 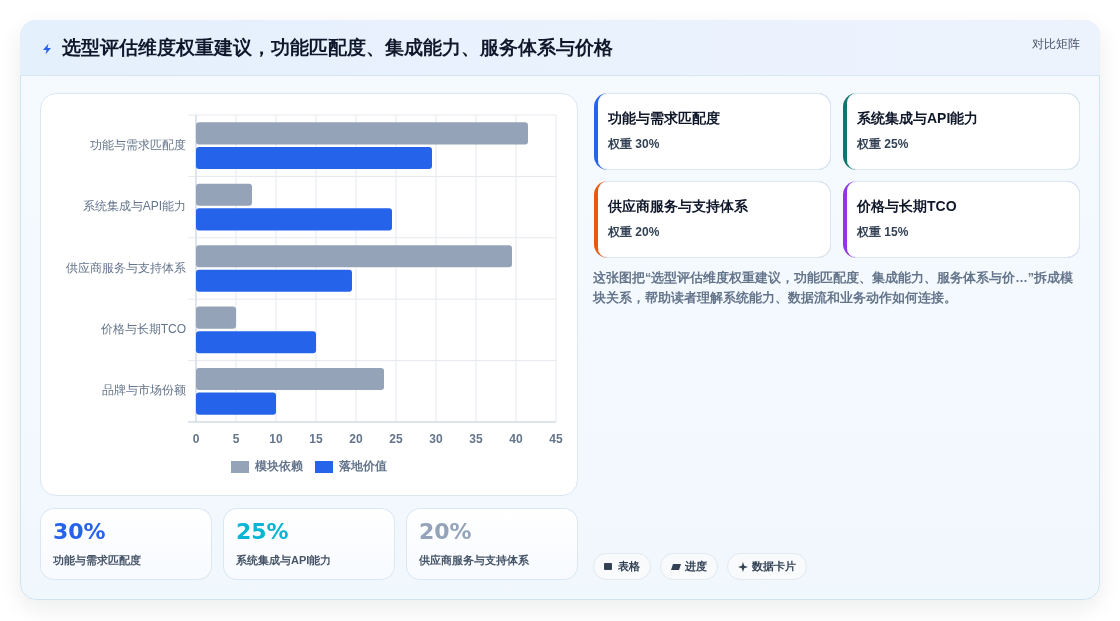 I want to click on x-tick-label: 25, so click(x=396, y=439).